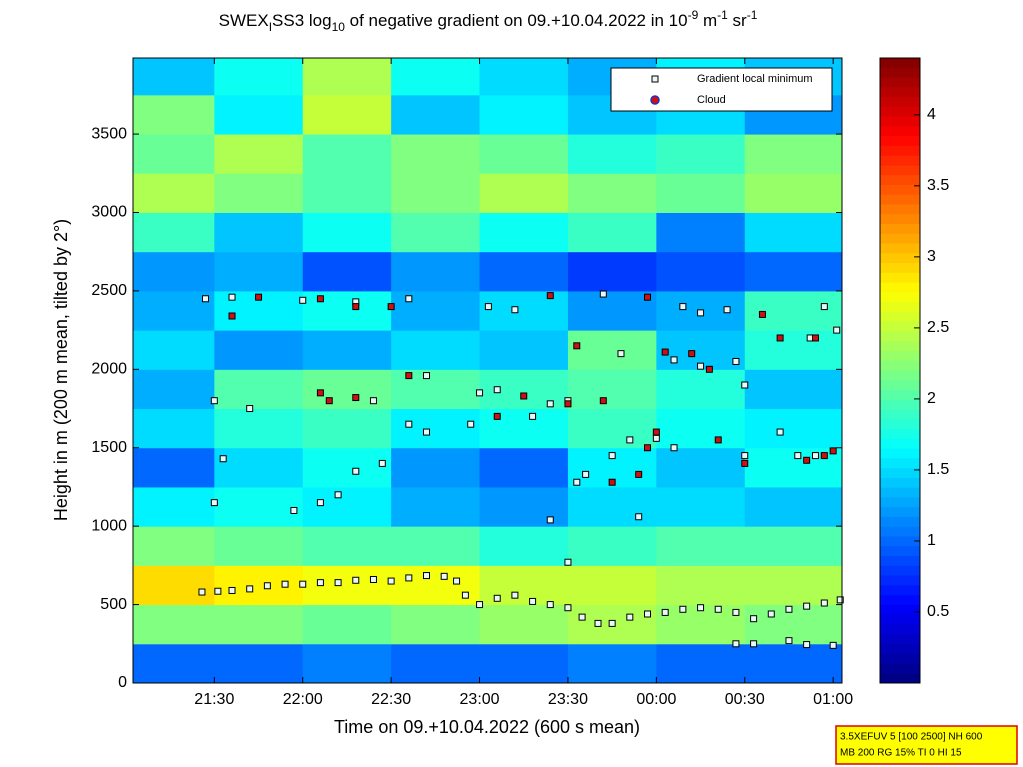 The height and width of the screenshot is (767, 1023). What do you see at coordinates (693, 15) in the screenshot?
I see `title-part: -9` at bounding box center [693, 15].